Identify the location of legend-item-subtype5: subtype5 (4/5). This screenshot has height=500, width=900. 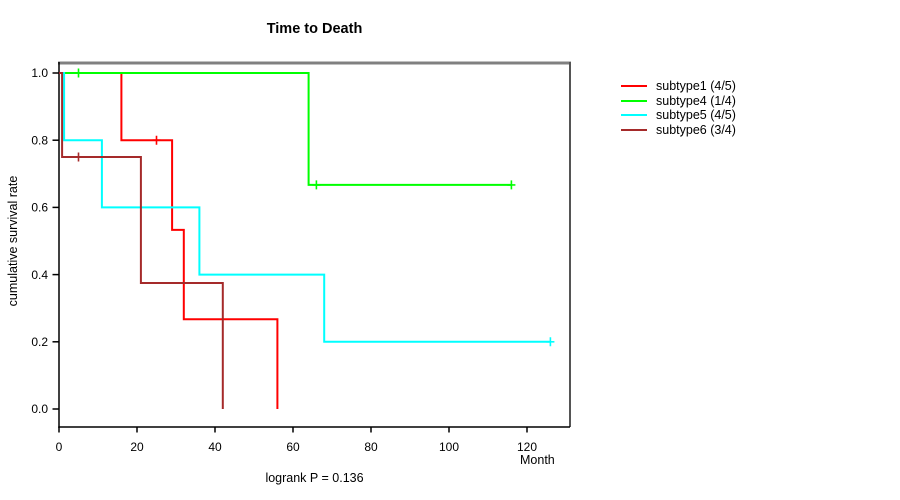
(678, 115).